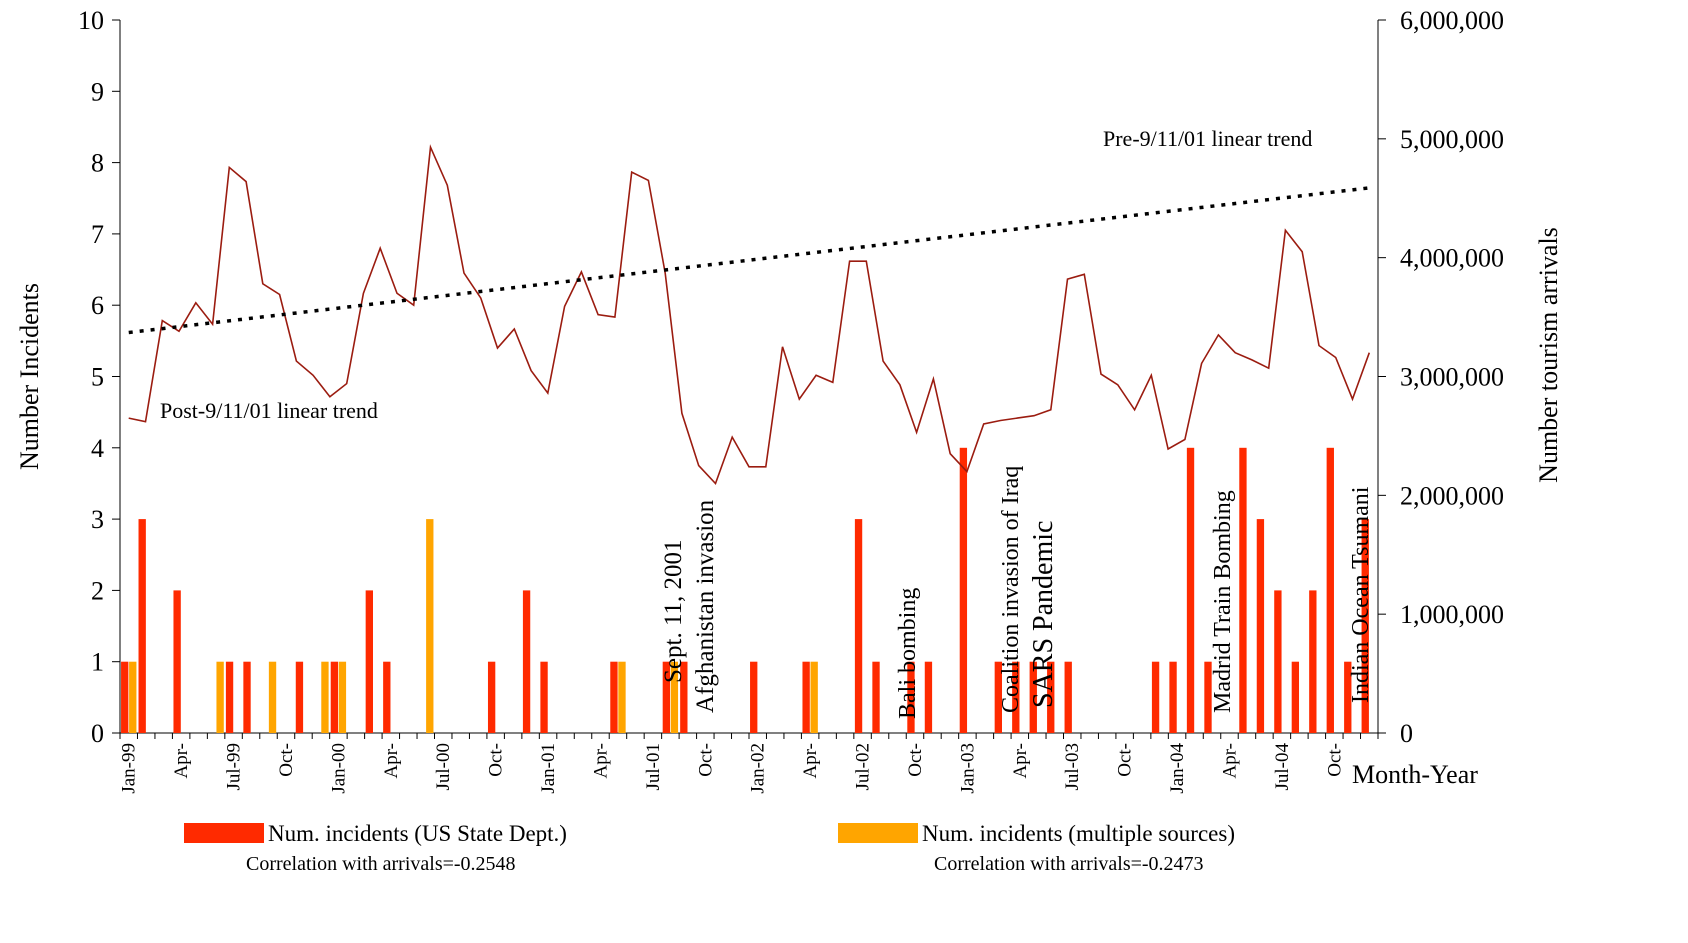  Describe the element at coordinates (1207, 138) in the screenshot. I see `annotation-pre-trend: Pre-9/11/01 linear trend` at that location.